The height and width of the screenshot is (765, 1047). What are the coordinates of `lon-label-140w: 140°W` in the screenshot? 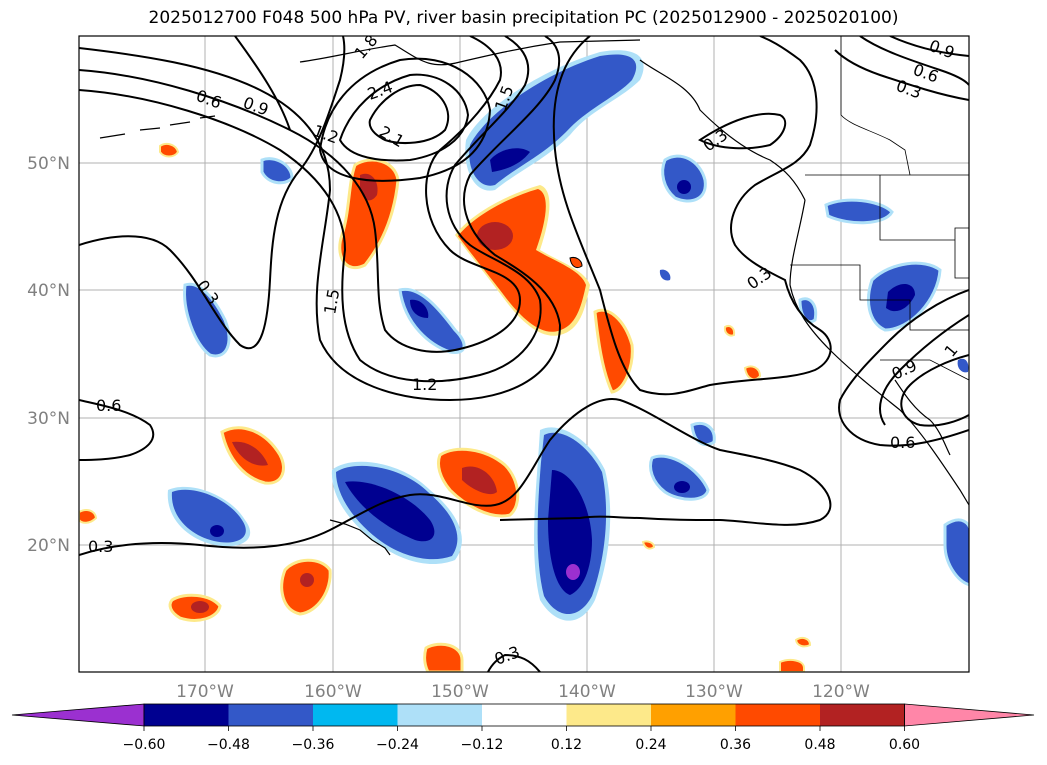 It's located at (587, 692).